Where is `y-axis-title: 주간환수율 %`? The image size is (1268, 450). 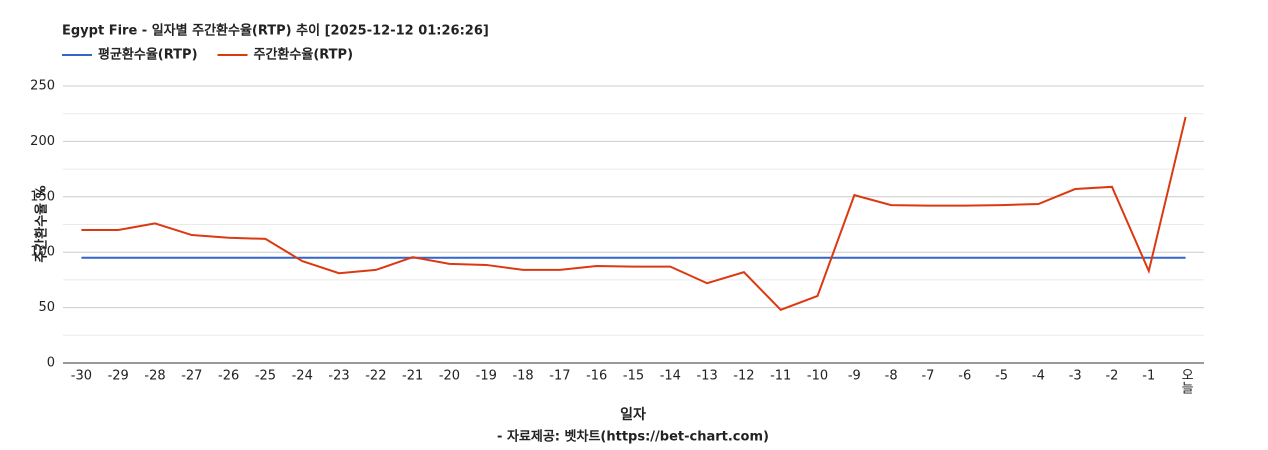
y-axis-title: 주간환수율 % is located at coordinates (42, 223).